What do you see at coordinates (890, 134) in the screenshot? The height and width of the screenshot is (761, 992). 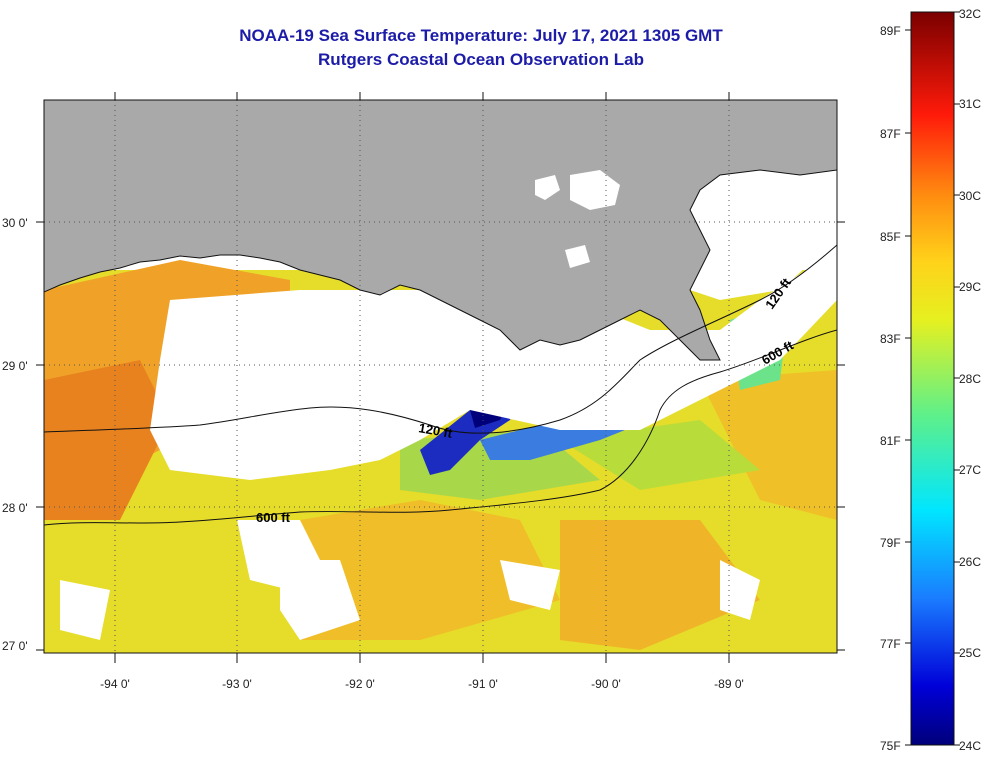 I see `colorbar-f-label: 87F` at bounding box center [890, 134].